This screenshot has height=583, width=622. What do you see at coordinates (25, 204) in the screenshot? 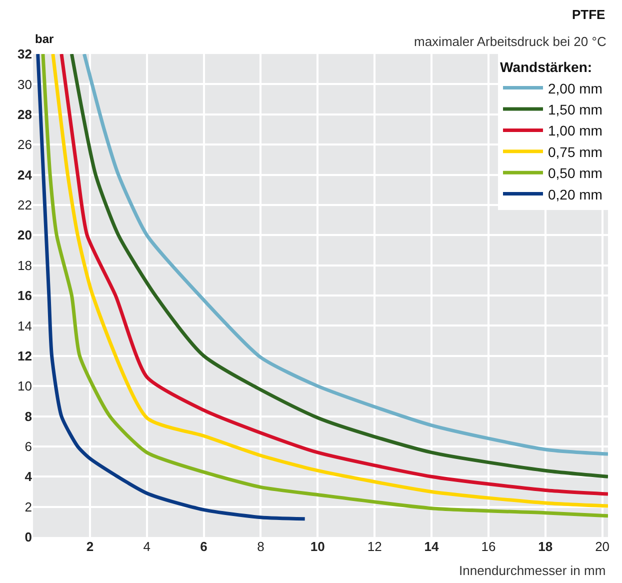
I see `y-tick-label: 22` at bounding box center [25, 204].